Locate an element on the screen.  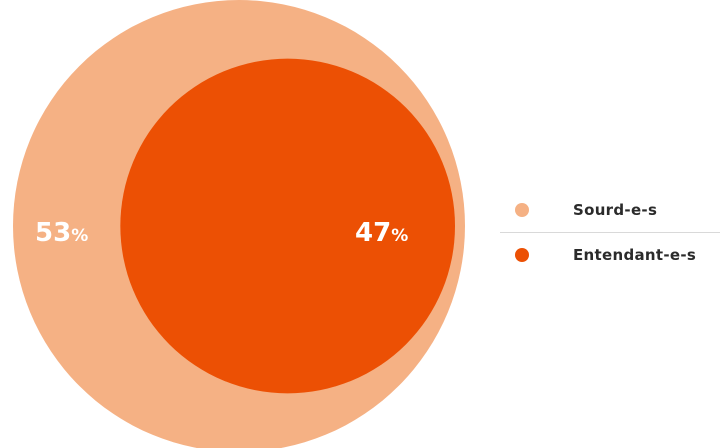
legend-swatch-sourd-e-s is located at coordinates (522, 210).